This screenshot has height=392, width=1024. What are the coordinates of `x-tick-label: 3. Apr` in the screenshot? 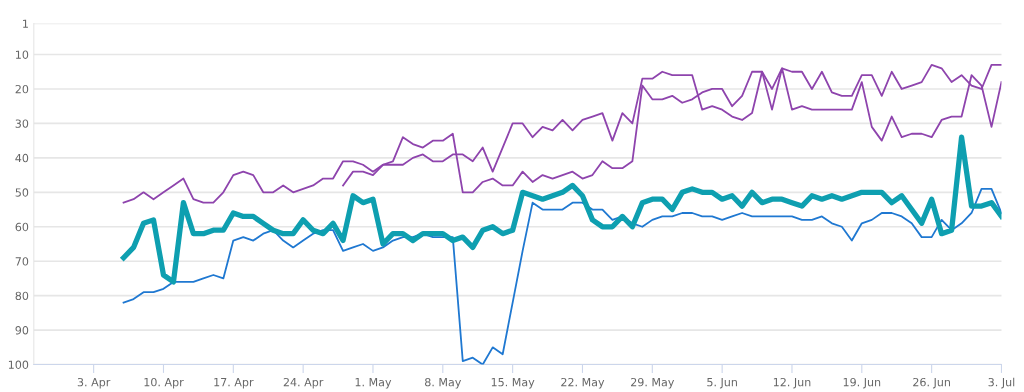 It's located at (94, 383).